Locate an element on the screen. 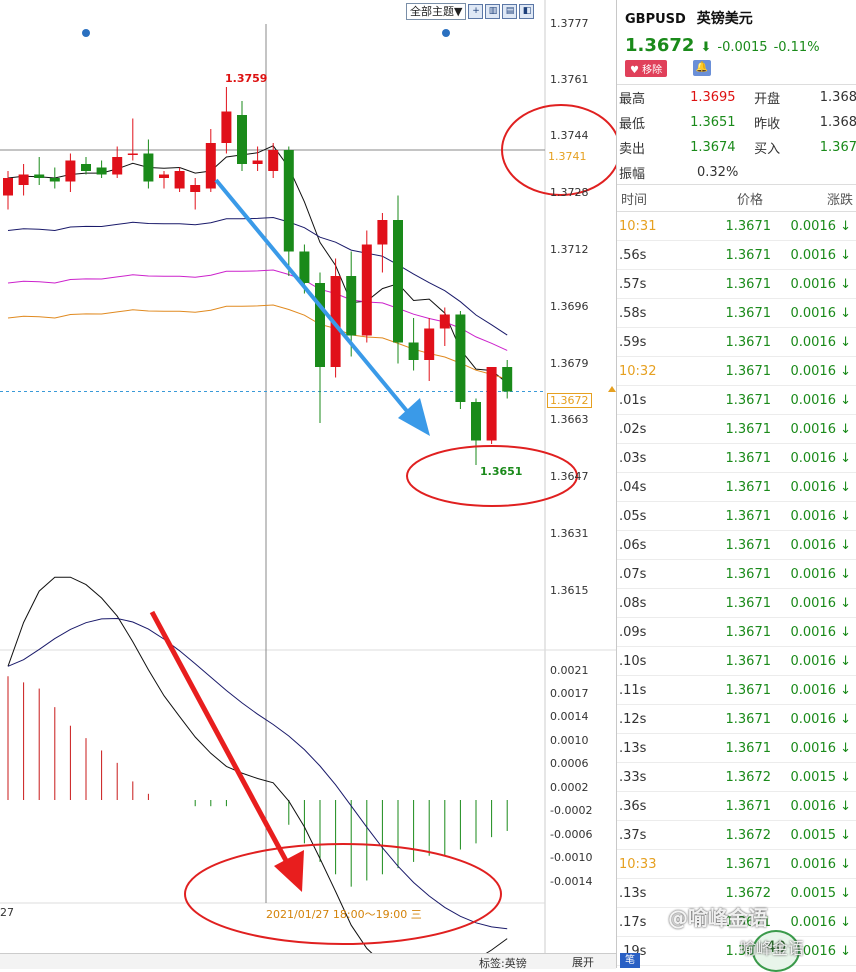  symbol-name: 英镑美元 is located at coordinates (724, 19).